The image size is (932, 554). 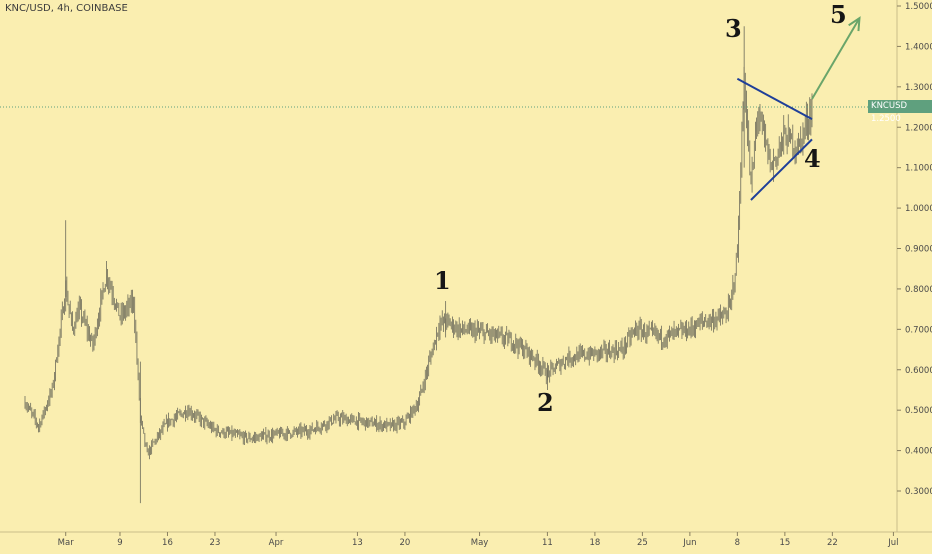 What do you see at coordinates (737, 543) in the screenshot?
I see `x-tick-label: 8` at bounding box center [737, 543].